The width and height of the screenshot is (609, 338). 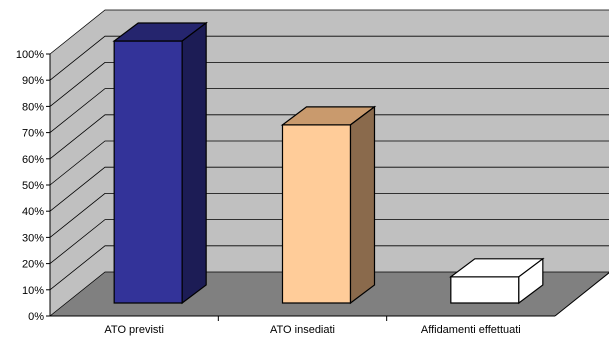 What do you see at coordinates (134, 330) in the screenshot?
I see `x-tick-label: ATO previsti` at bounding box center [134, 330].